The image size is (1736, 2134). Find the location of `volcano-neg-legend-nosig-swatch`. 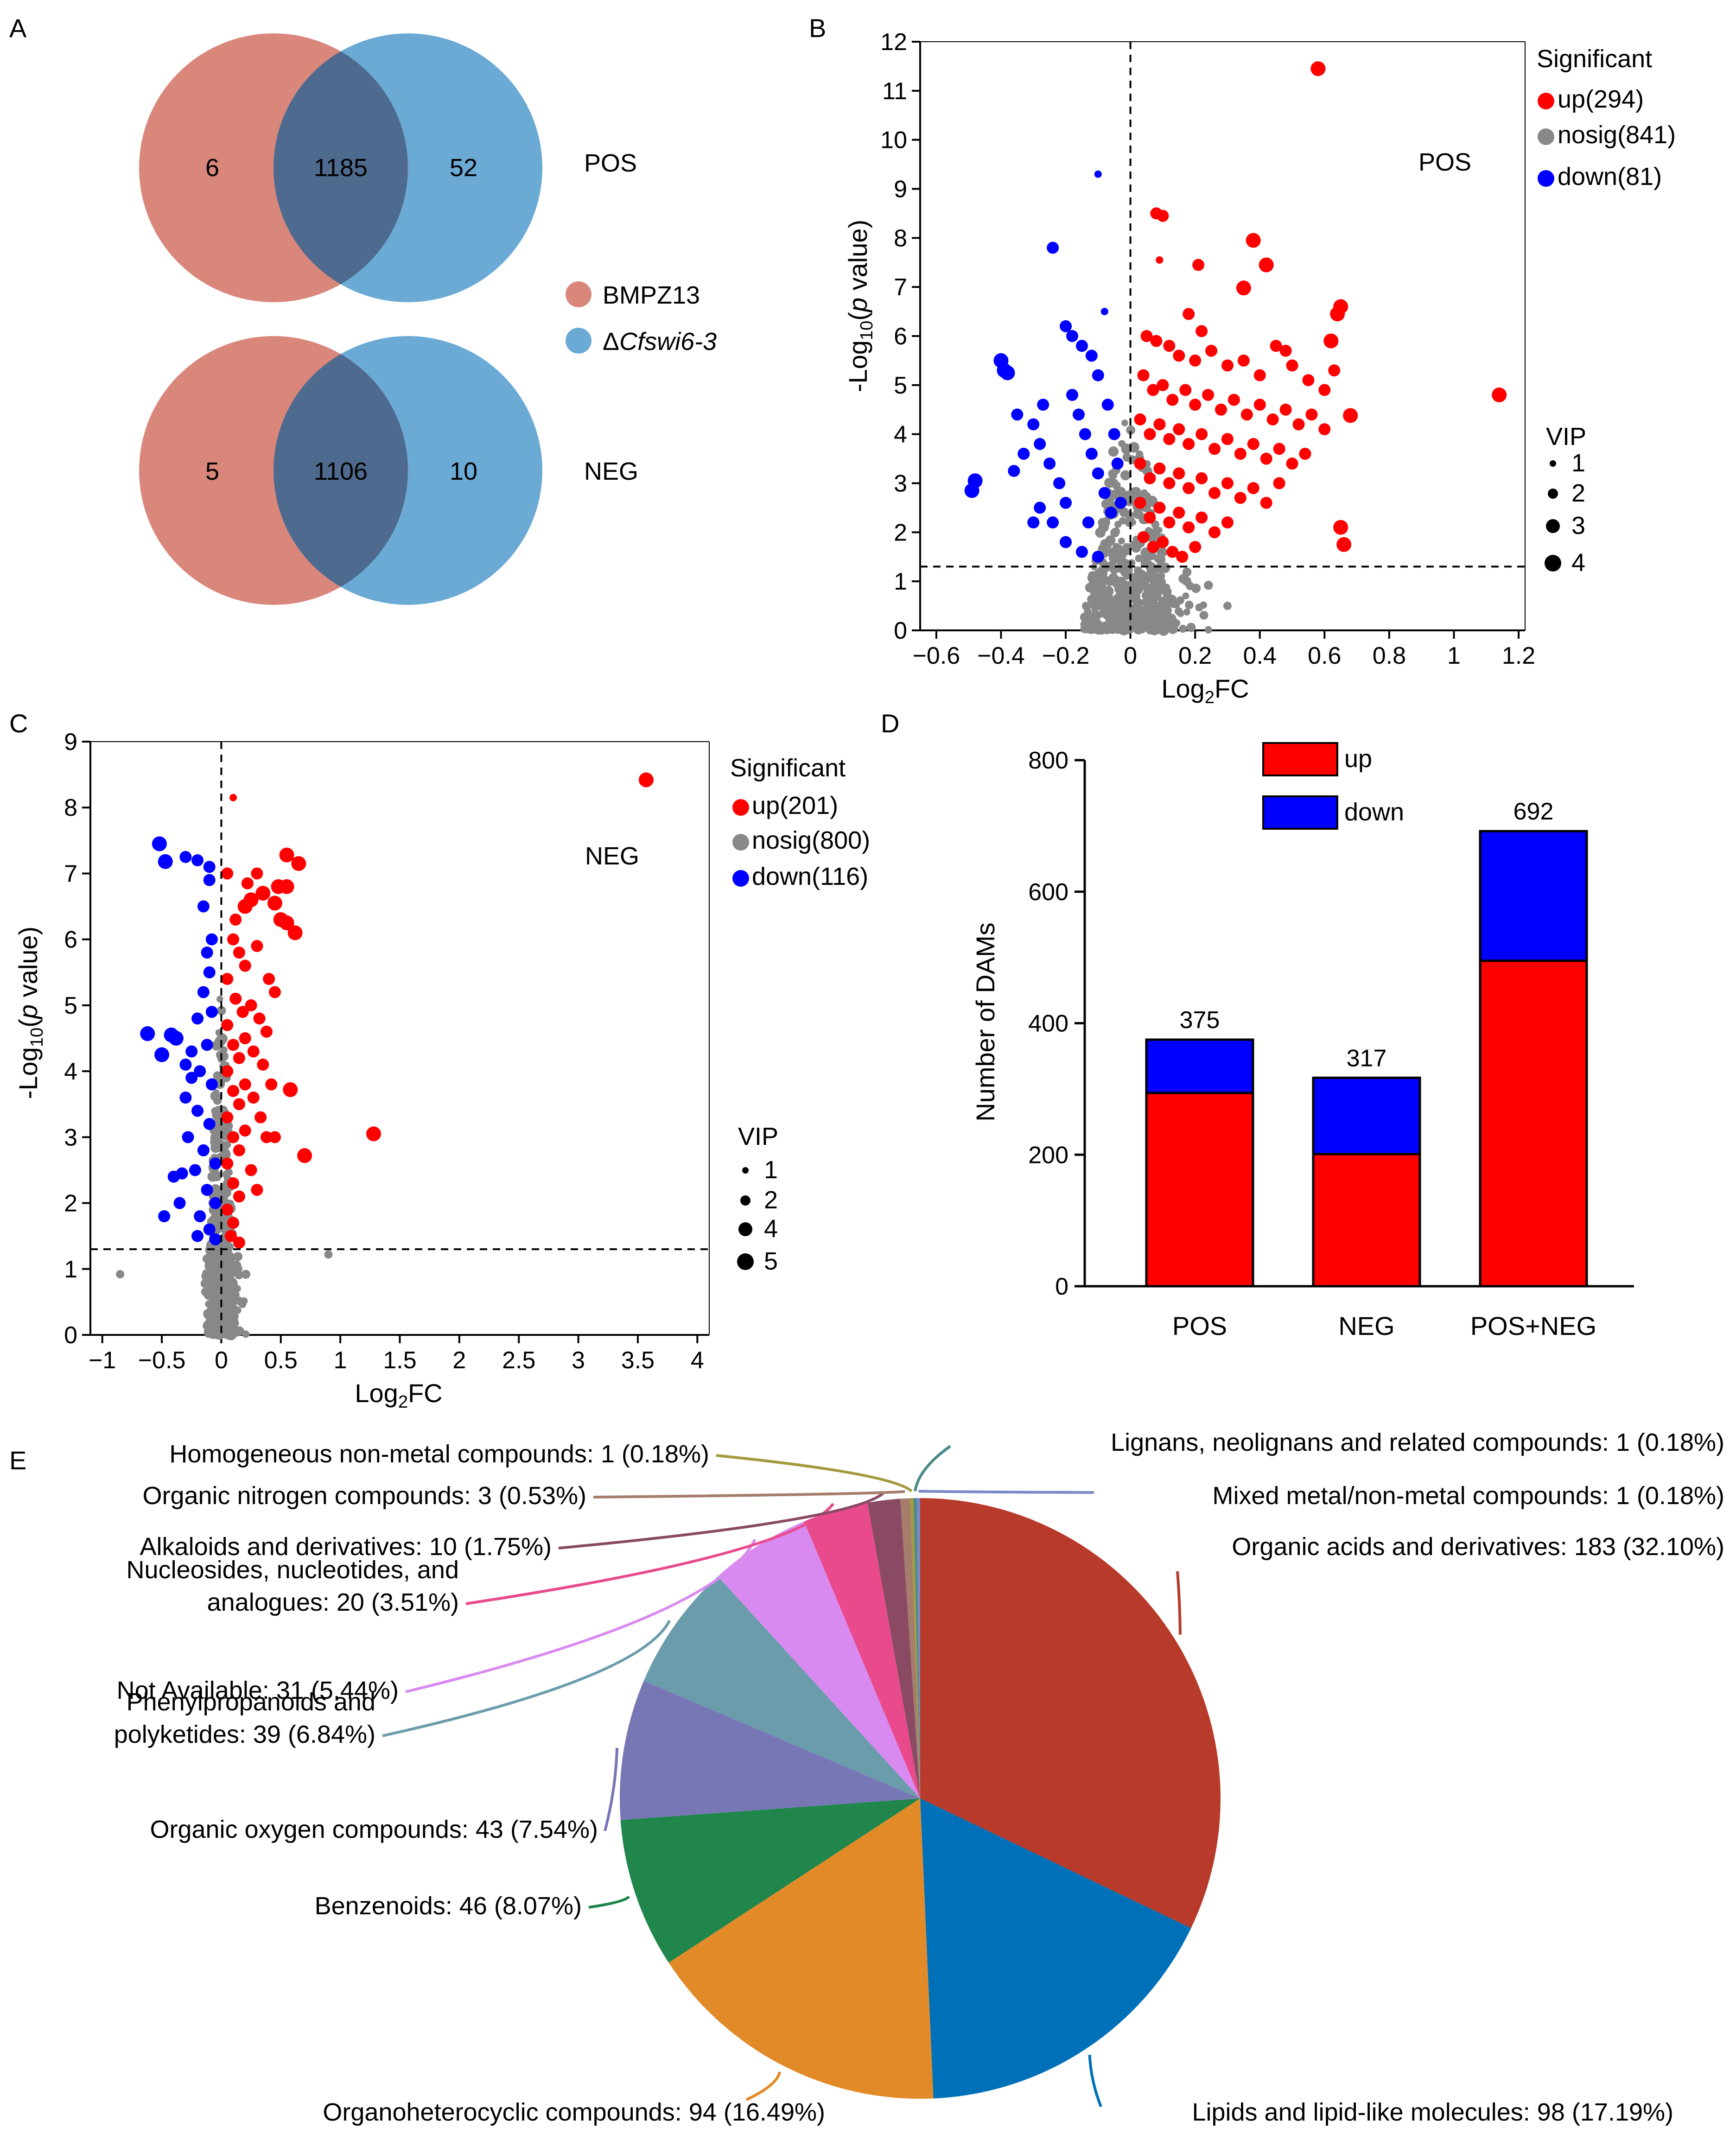

volcano-neg-legend-nosig-swatch is located at coordinates (740, 842).